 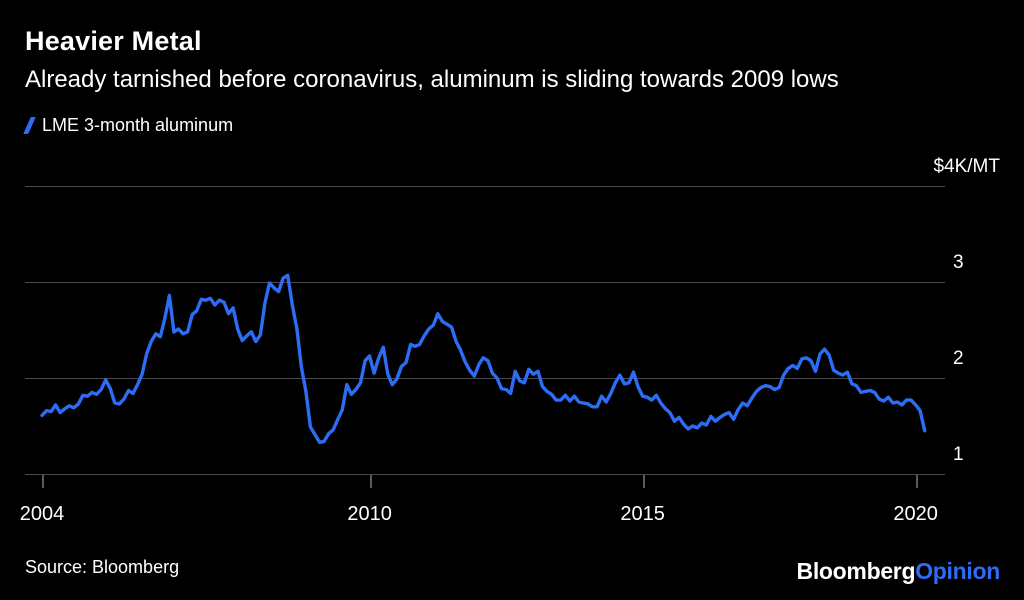 I want to click on x-axis-label-2004: 2004, so click(x=42, y=514).